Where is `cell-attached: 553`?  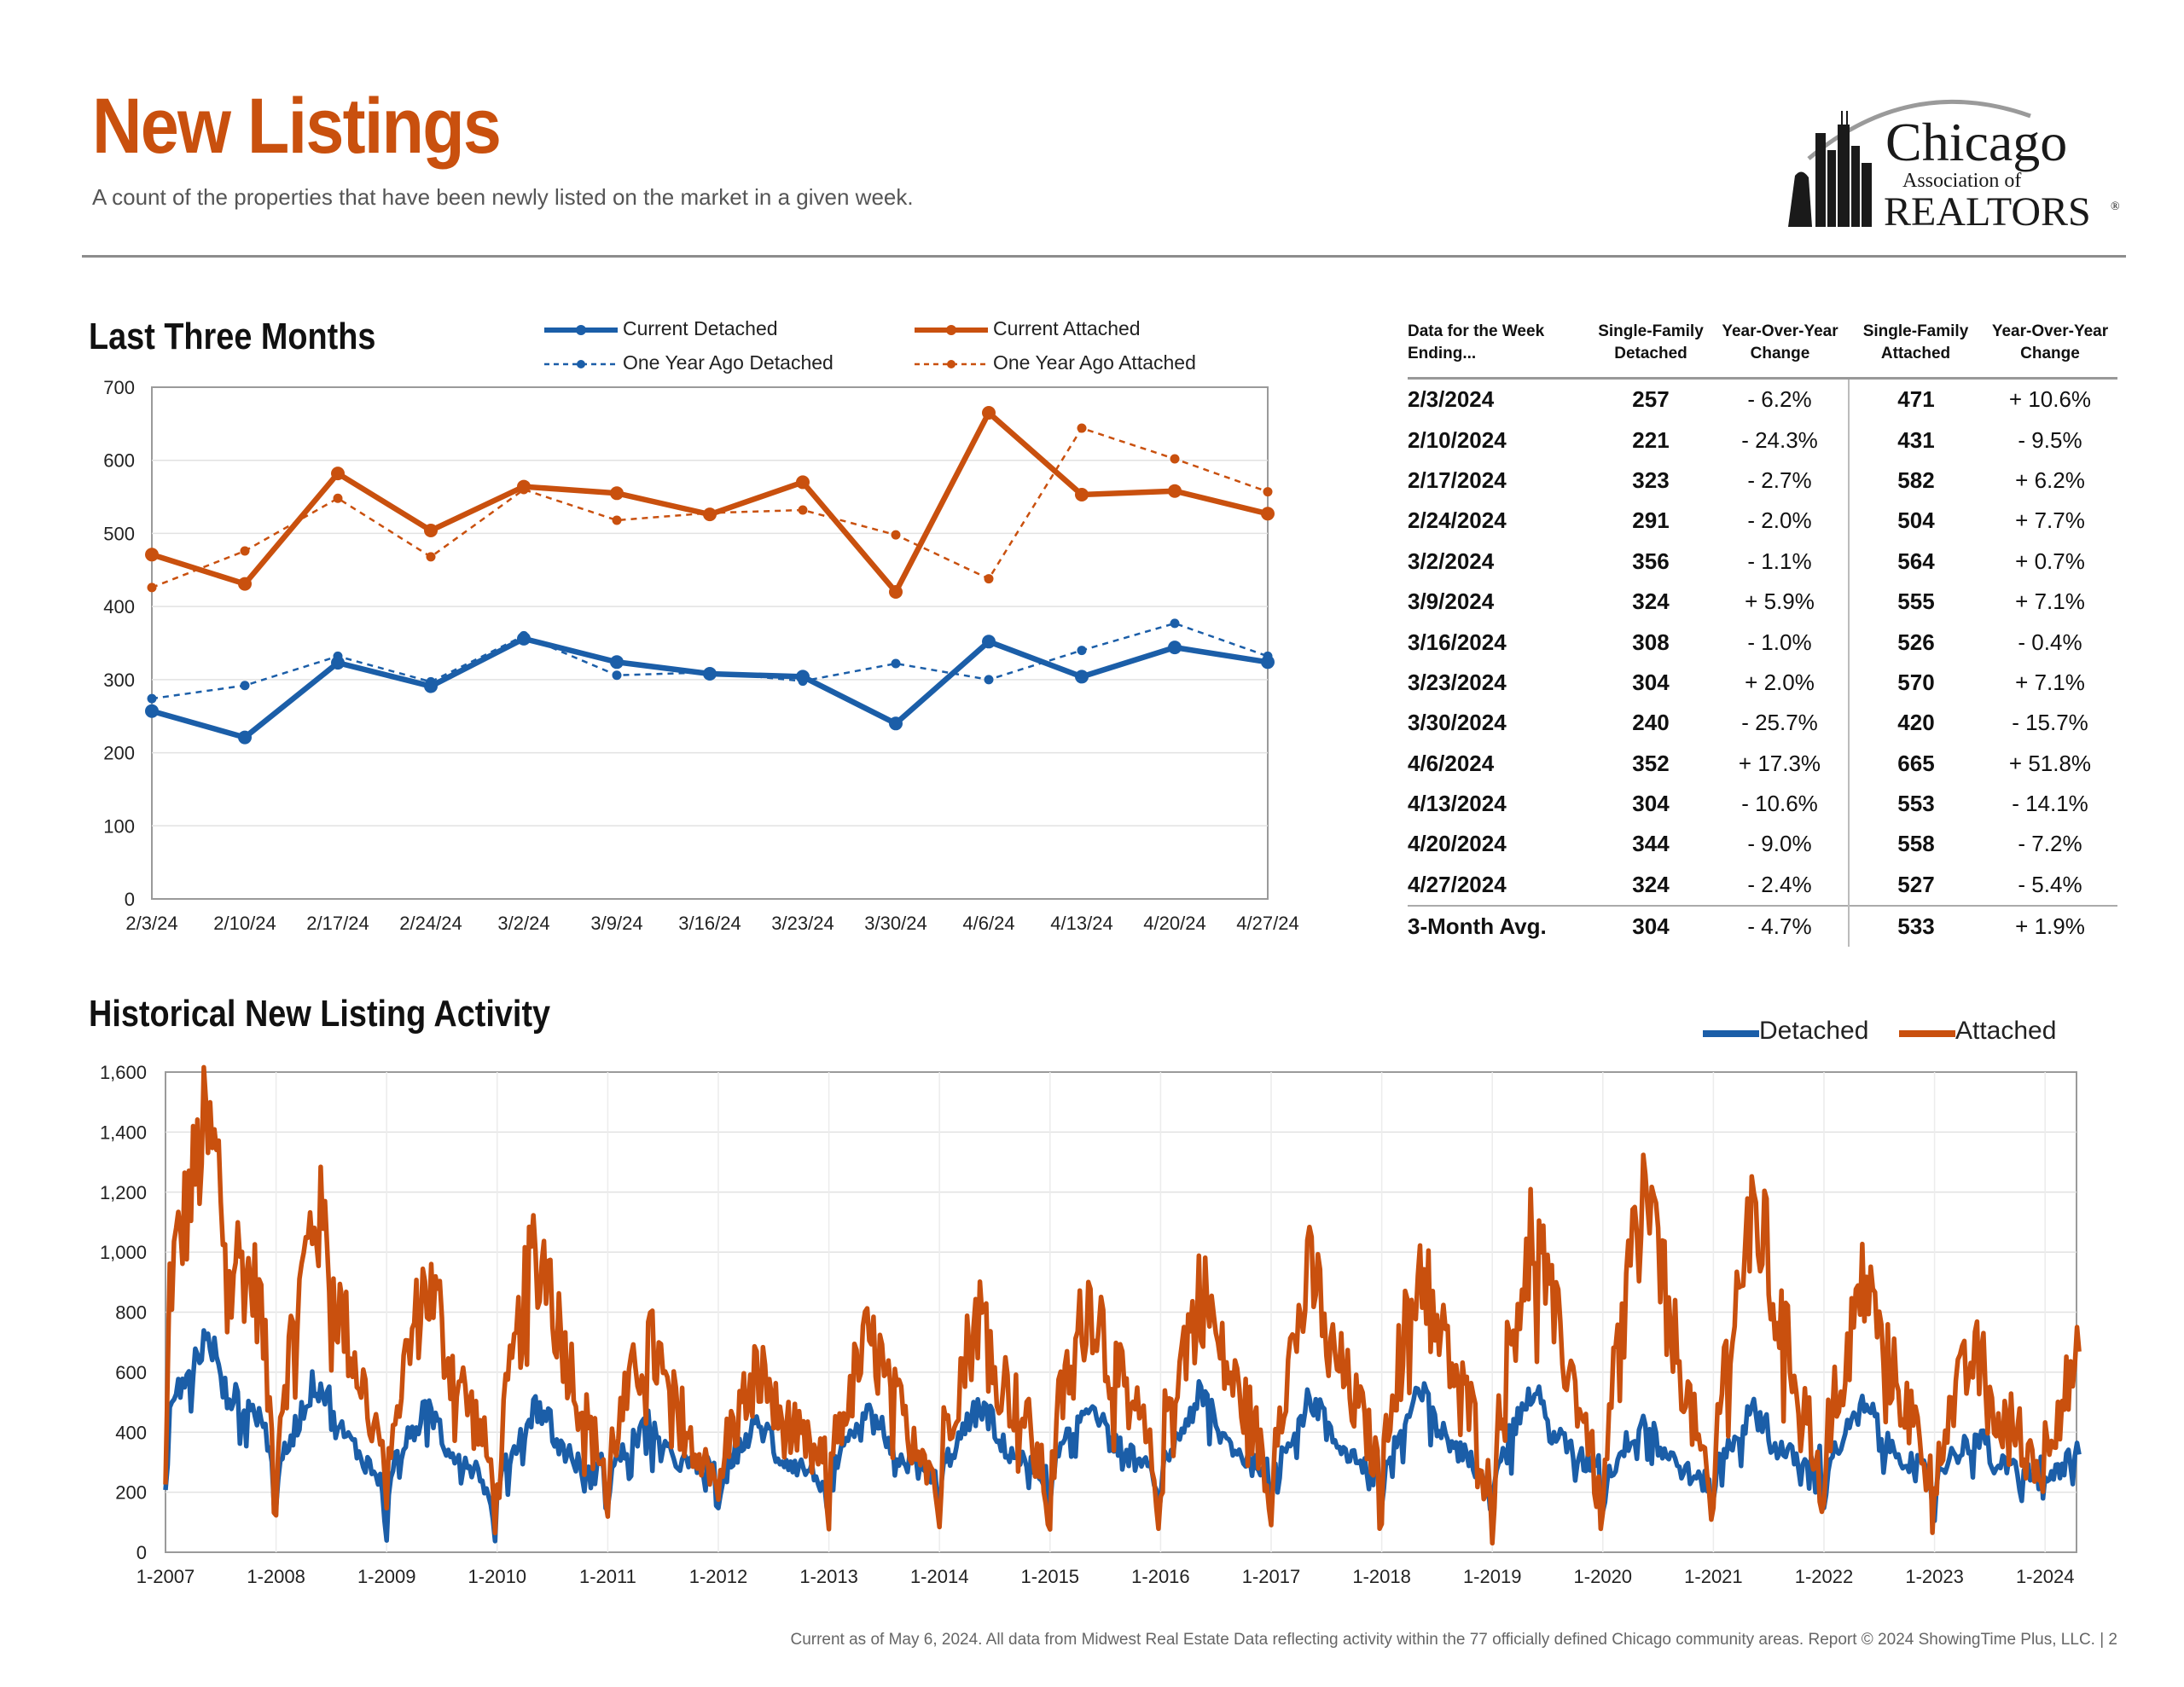 cell-attached: 553 is located at coordinates (1916, 804).